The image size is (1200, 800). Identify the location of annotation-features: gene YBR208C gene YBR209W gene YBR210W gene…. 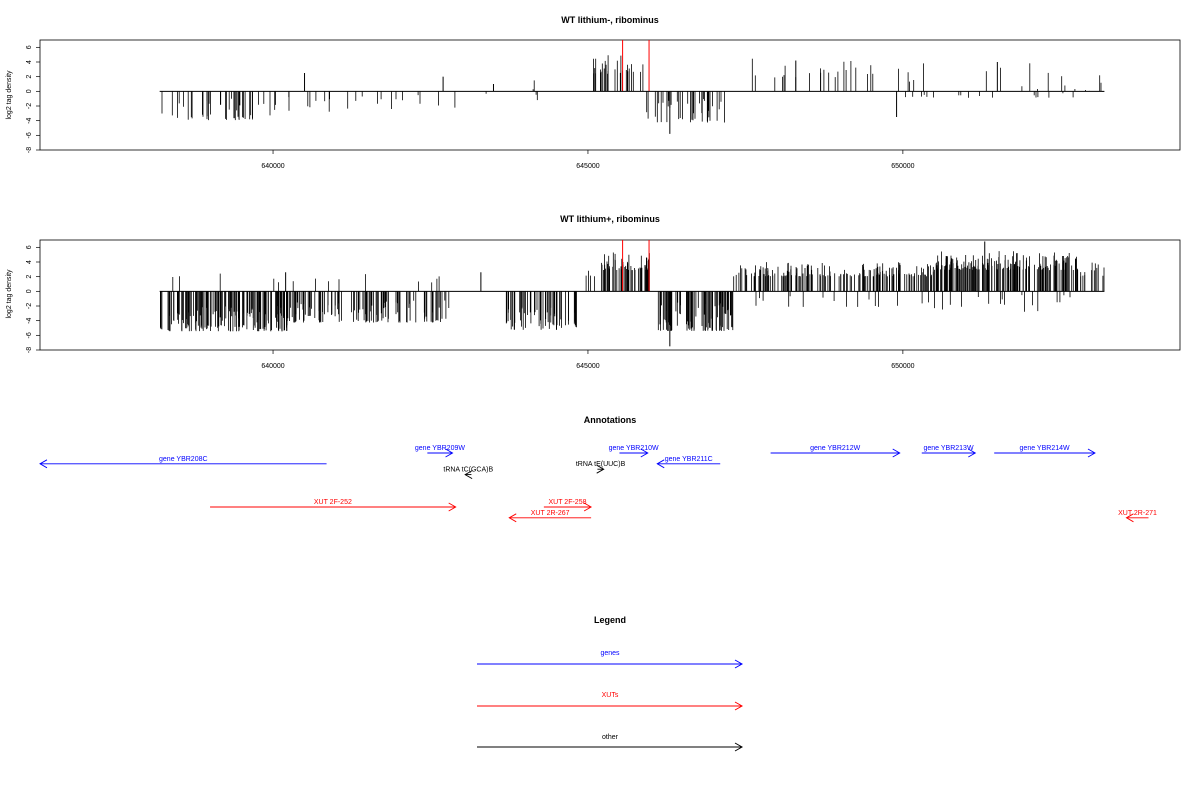
(598, 484).